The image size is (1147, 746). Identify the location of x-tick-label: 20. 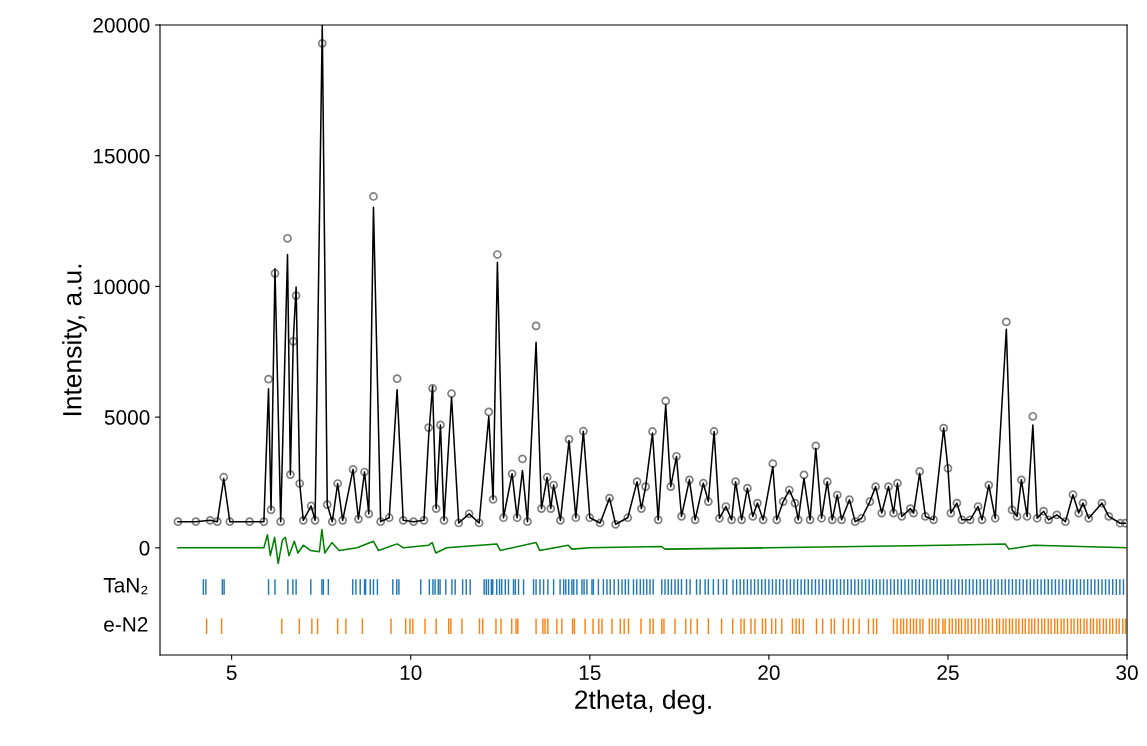
(769, 673).